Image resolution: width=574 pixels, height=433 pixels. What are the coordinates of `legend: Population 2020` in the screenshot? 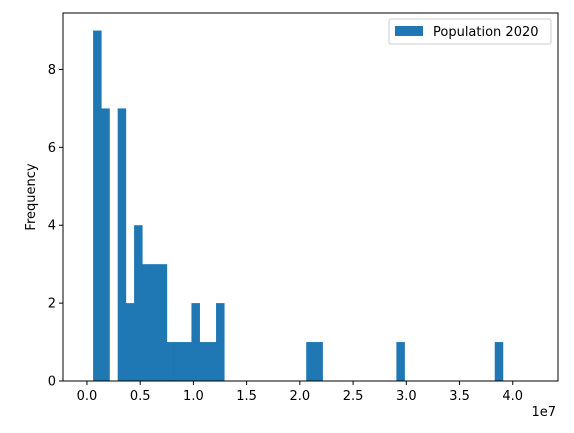 It's located at (470, 31).